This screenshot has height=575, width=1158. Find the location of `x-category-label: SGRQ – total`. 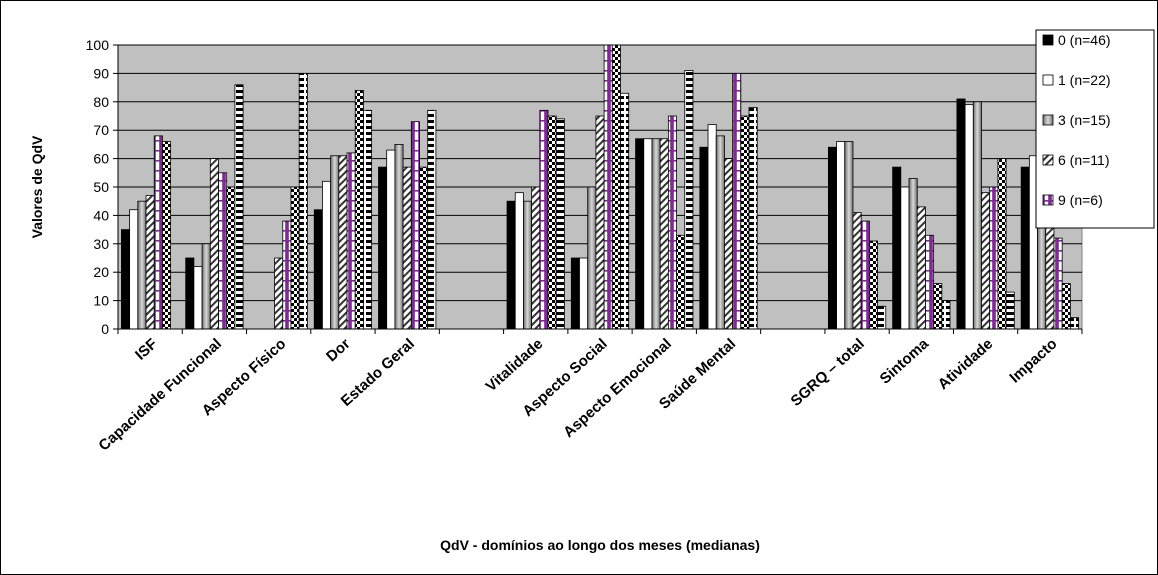

x-category-label: SGRQ – total is located at coordinates (828, 372).